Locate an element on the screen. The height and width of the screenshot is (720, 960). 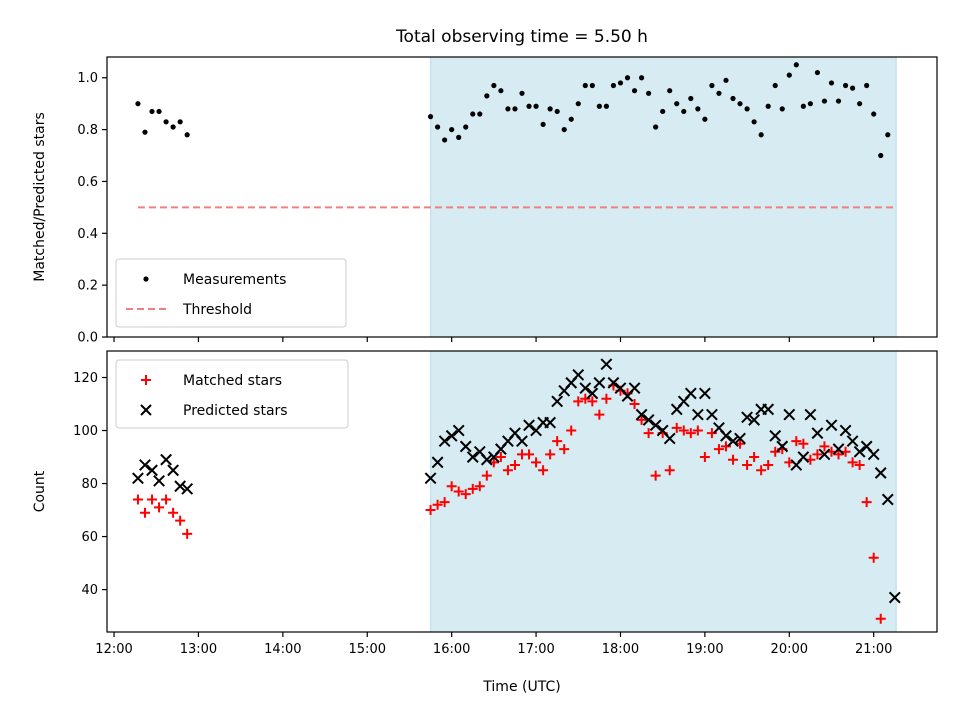
x-tick-label: 14:00 is located at coordinates (282, 649).